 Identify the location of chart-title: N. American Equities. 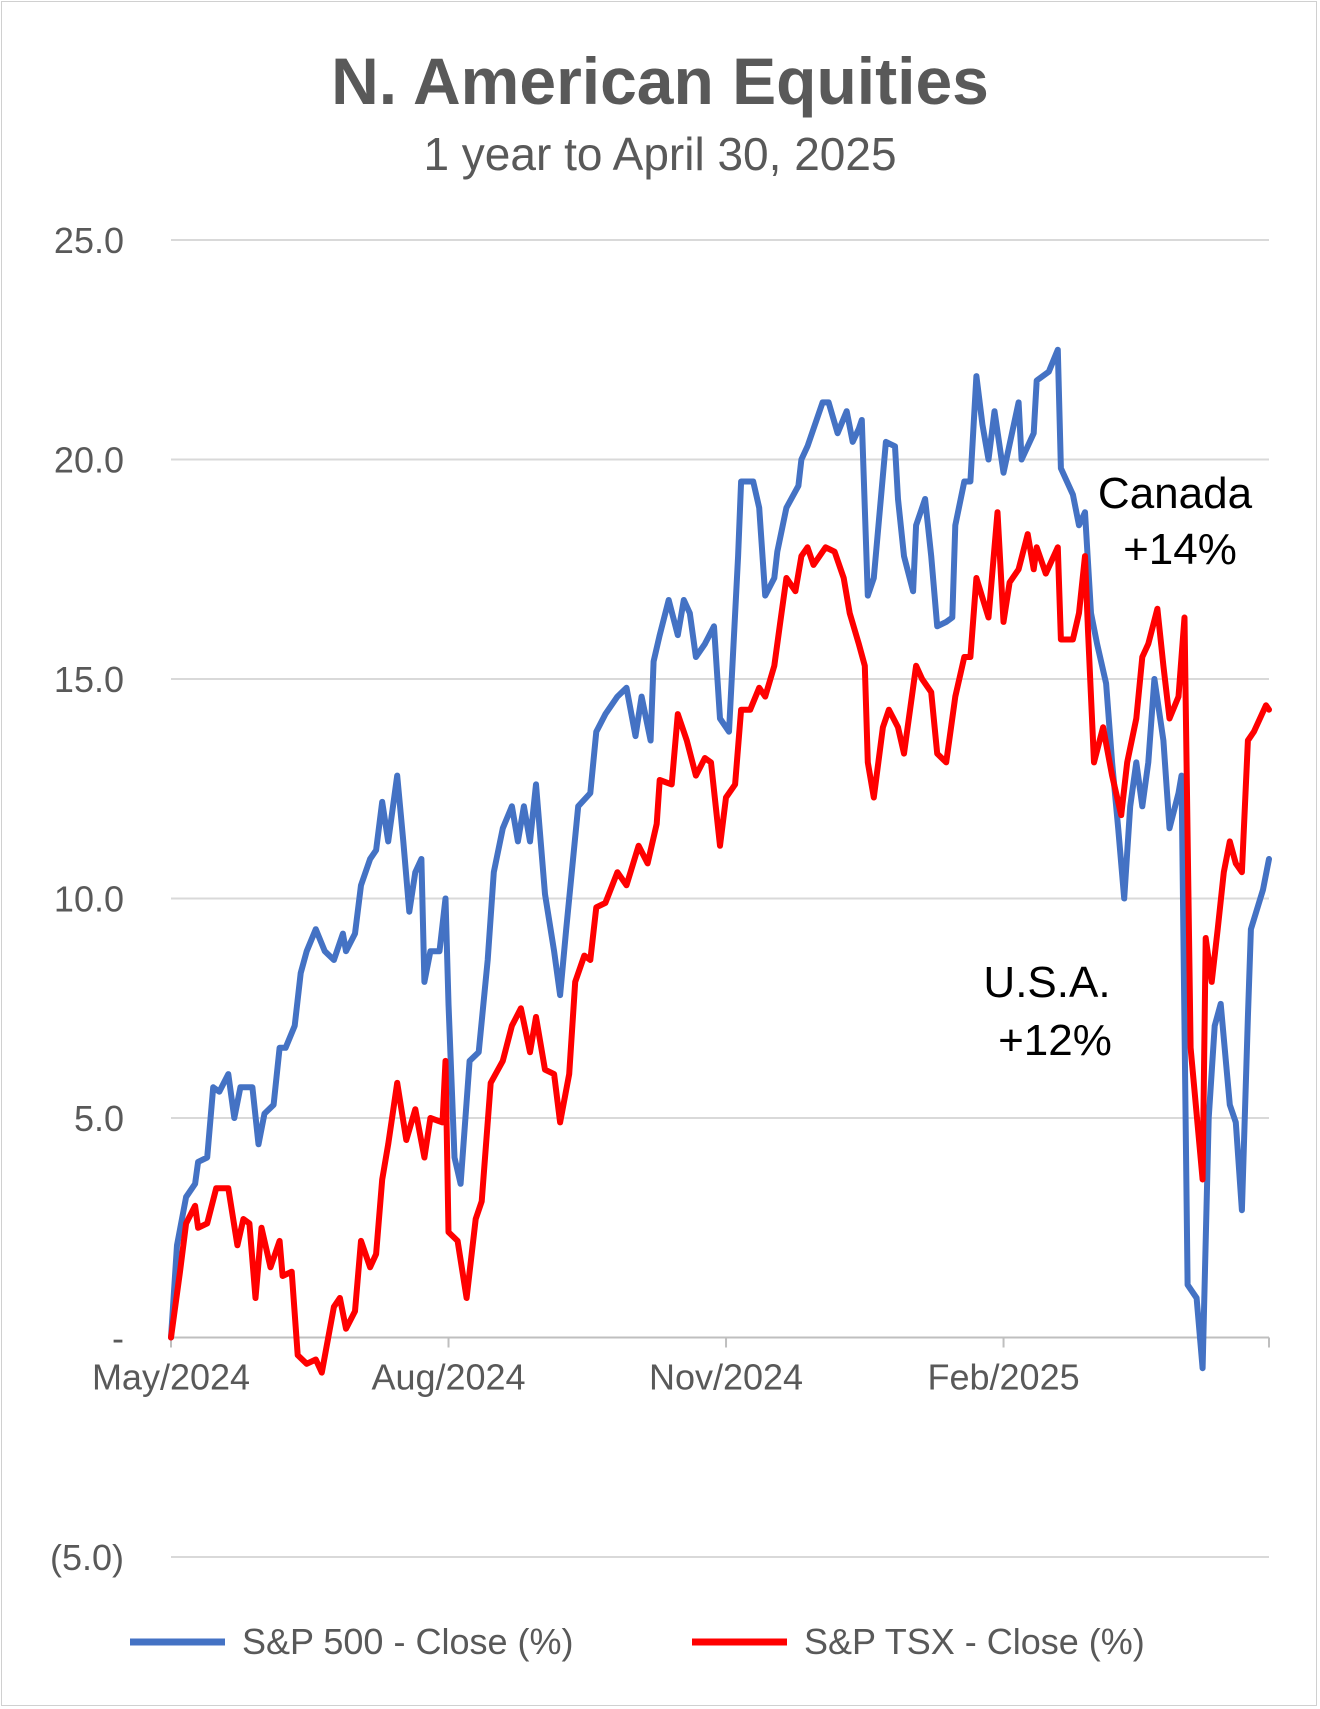
(660, 81).